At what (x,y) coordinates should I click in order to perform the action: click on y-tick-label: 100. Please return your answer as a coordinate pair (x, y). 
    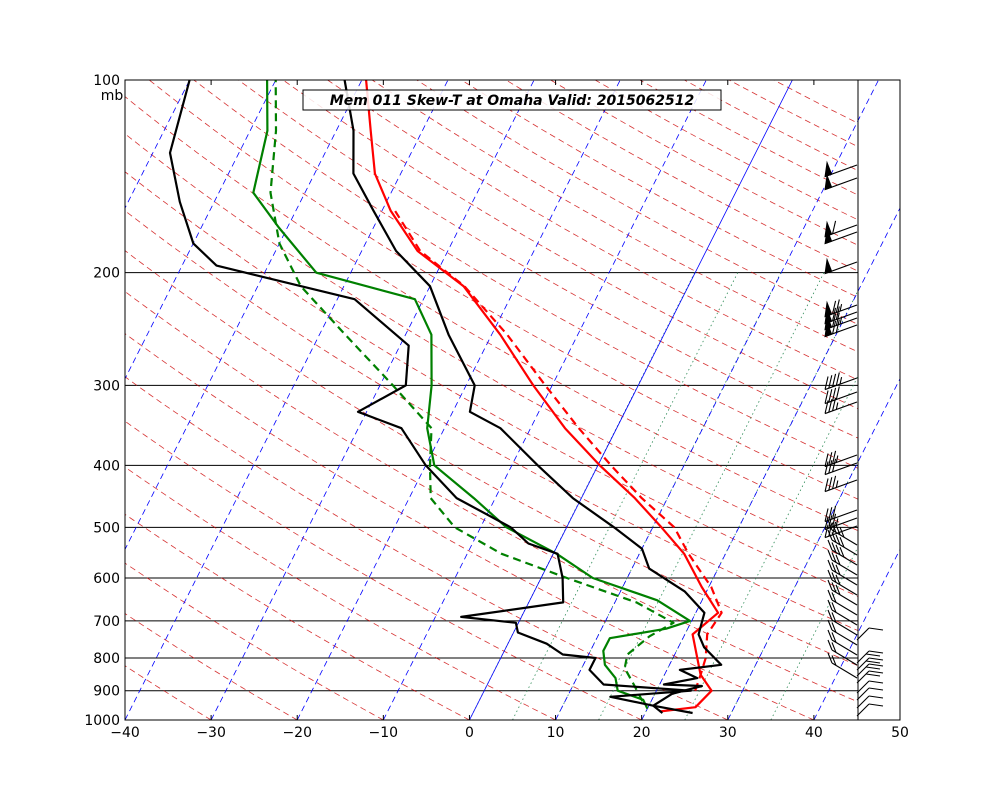
    Looking at the image, I should click on (106, 81).